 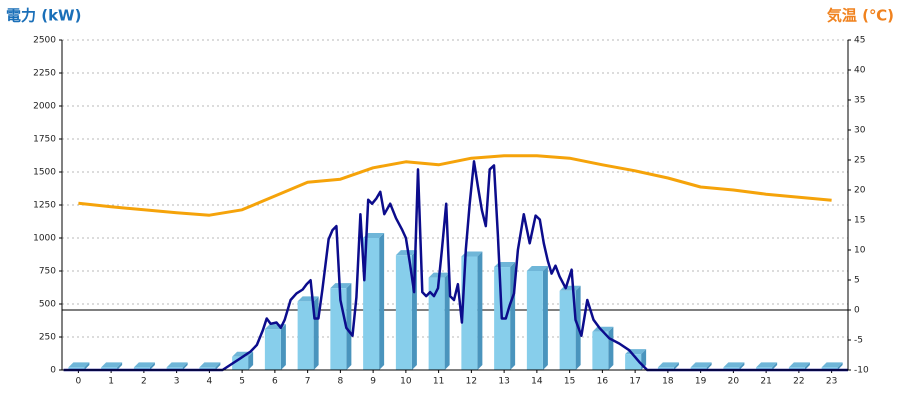 I want to click on y-tick-label: 1750, so click(x=44, y=140).